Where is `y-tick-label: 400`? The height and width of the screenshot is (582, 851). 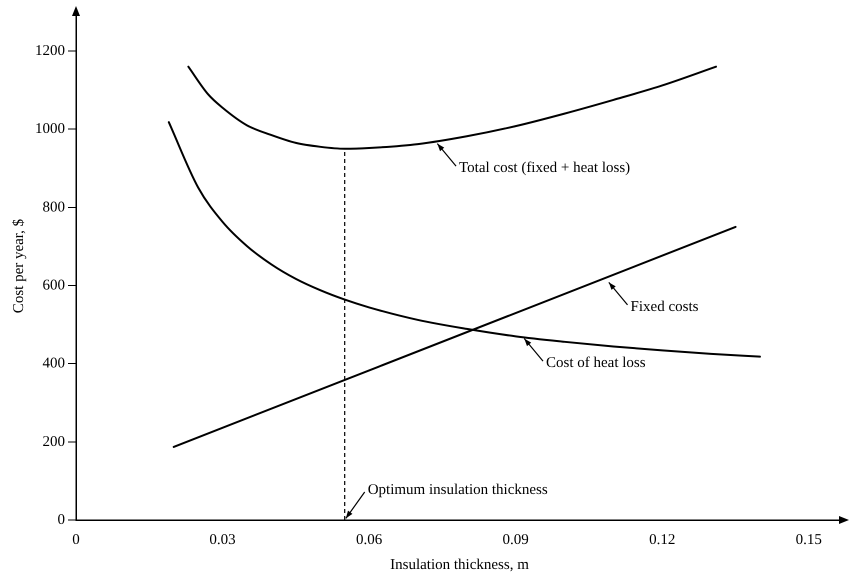
y-tick-label: 400 is located at coordinates (53, 364).